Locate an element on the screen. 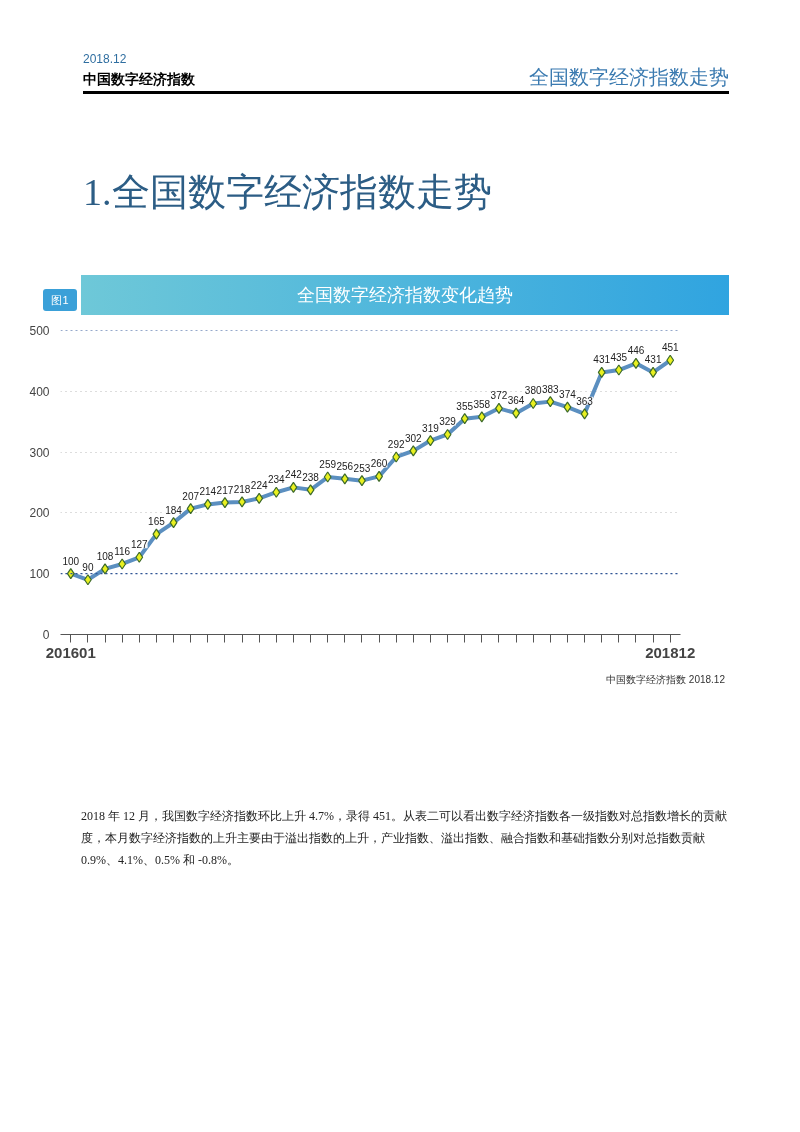 The image size is (800, 1132). data-label: 234 is located at coordinates (276, 480).